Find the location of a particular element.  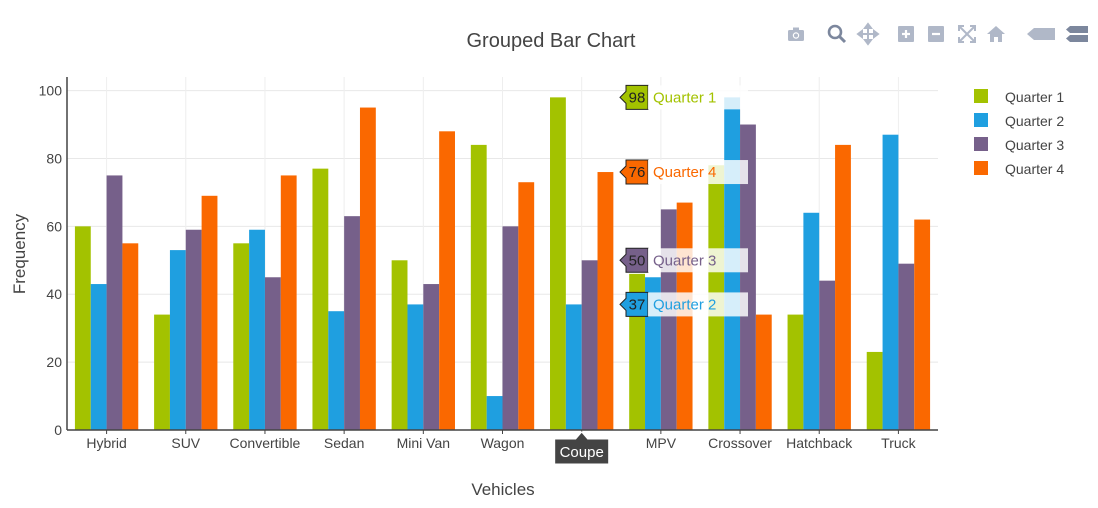

zoom-out-icon is located at coordinates (936, 34).